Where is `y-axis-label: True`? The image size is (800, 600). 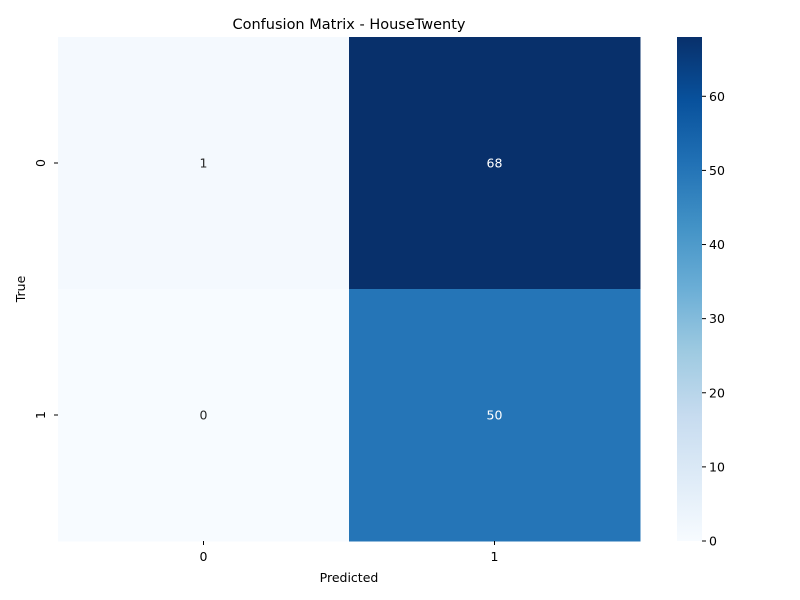 y-axis-label: True is located at coordinates (20, 289).